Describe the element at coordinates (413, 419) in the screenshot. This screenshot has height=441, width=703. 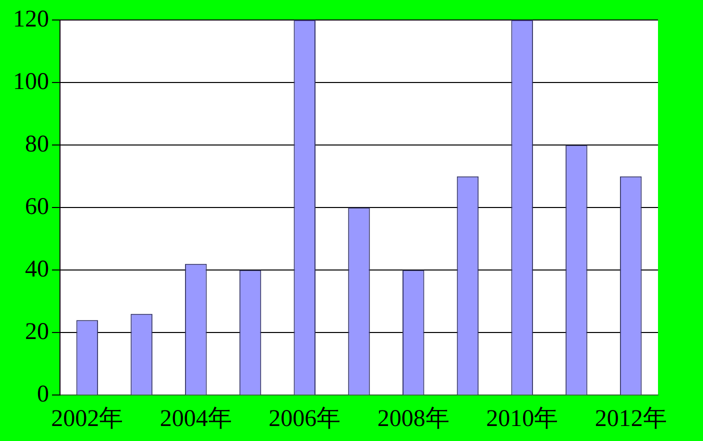
I see `x-tick-label: 2008年` at that location.